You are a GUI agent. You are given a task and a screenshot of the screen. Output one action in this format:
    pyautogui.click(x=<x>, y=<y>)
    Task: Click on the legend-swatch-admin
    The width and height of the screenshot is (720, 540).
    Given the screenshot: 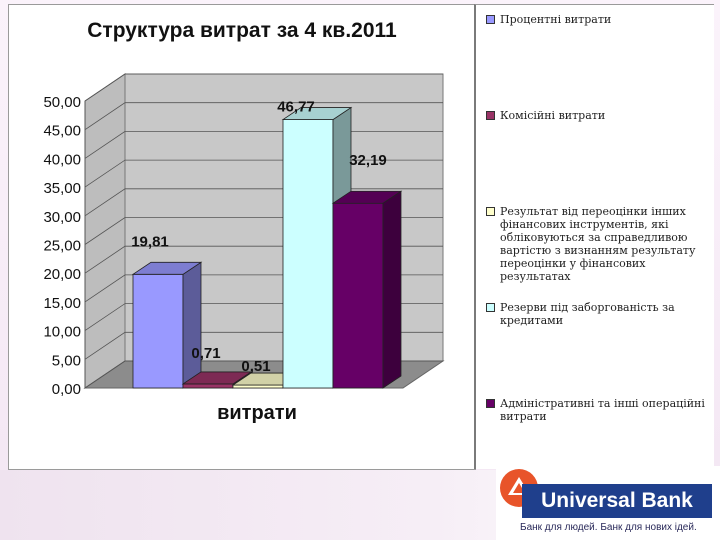 What is the action you would take?
    pyautogui.click(x=490, y=403)
    